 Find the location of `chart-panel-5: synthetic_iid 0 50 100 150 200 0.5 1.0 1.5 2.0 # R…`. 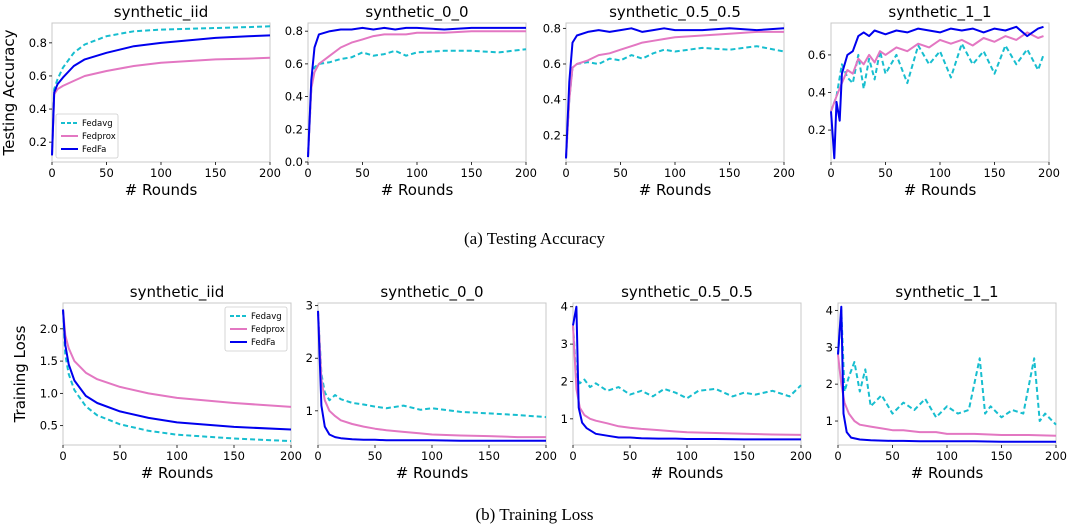

chart-panel-5: synthetic_iid 0 50 100 150 200 0.5 1.0 1.5 2.0 # R… is located at coordinates (156, 382).